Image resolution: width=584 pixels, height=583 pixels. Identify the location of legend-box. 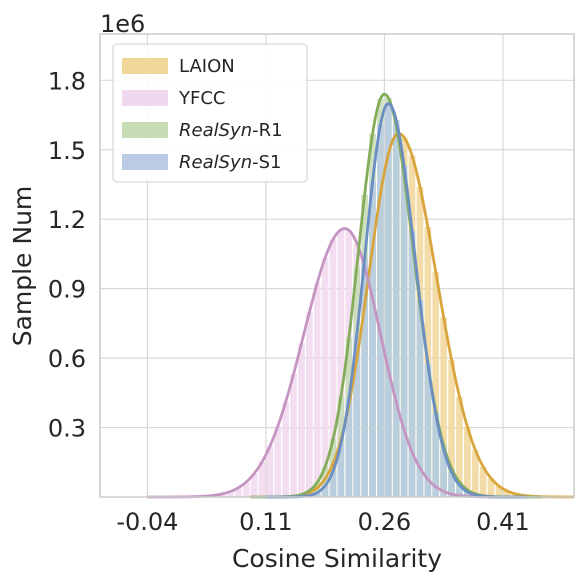
(210, 113).